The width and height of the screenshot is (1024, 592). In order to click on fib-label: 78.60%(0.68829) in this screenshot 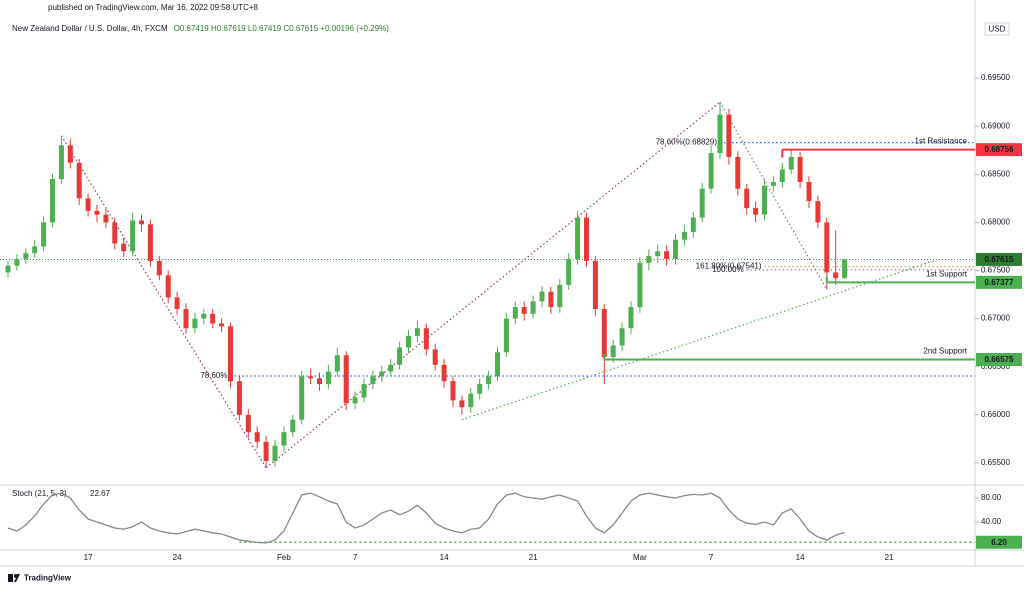, I will do `click(687, 142)`.